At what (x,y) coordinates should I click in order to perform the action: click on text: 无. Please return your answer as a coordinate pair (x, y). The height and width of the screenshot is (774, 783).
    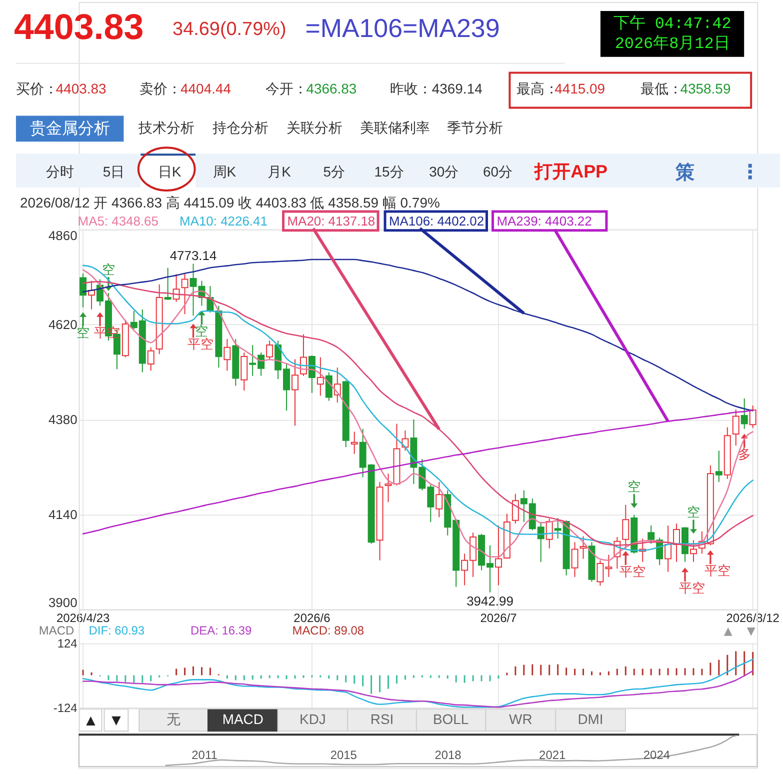
    Looking at the image, I should click on (173, 719).